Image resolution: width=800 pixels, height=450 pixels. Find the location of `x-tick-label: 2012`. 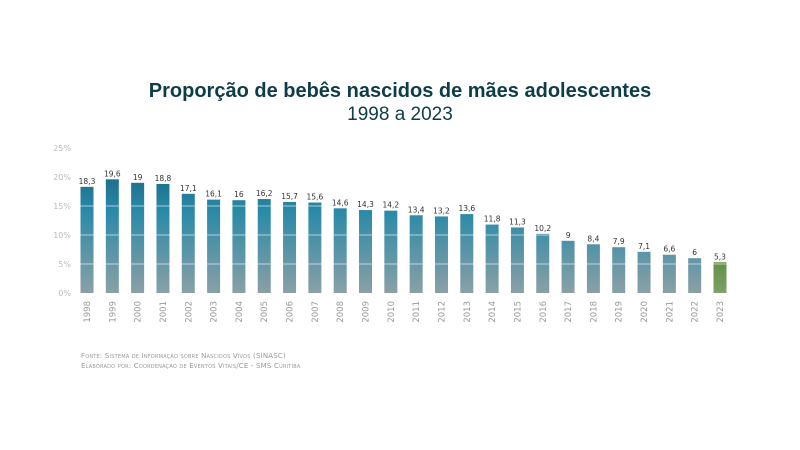

x-tick-label: 2012 is located at coordinates (442, 312).